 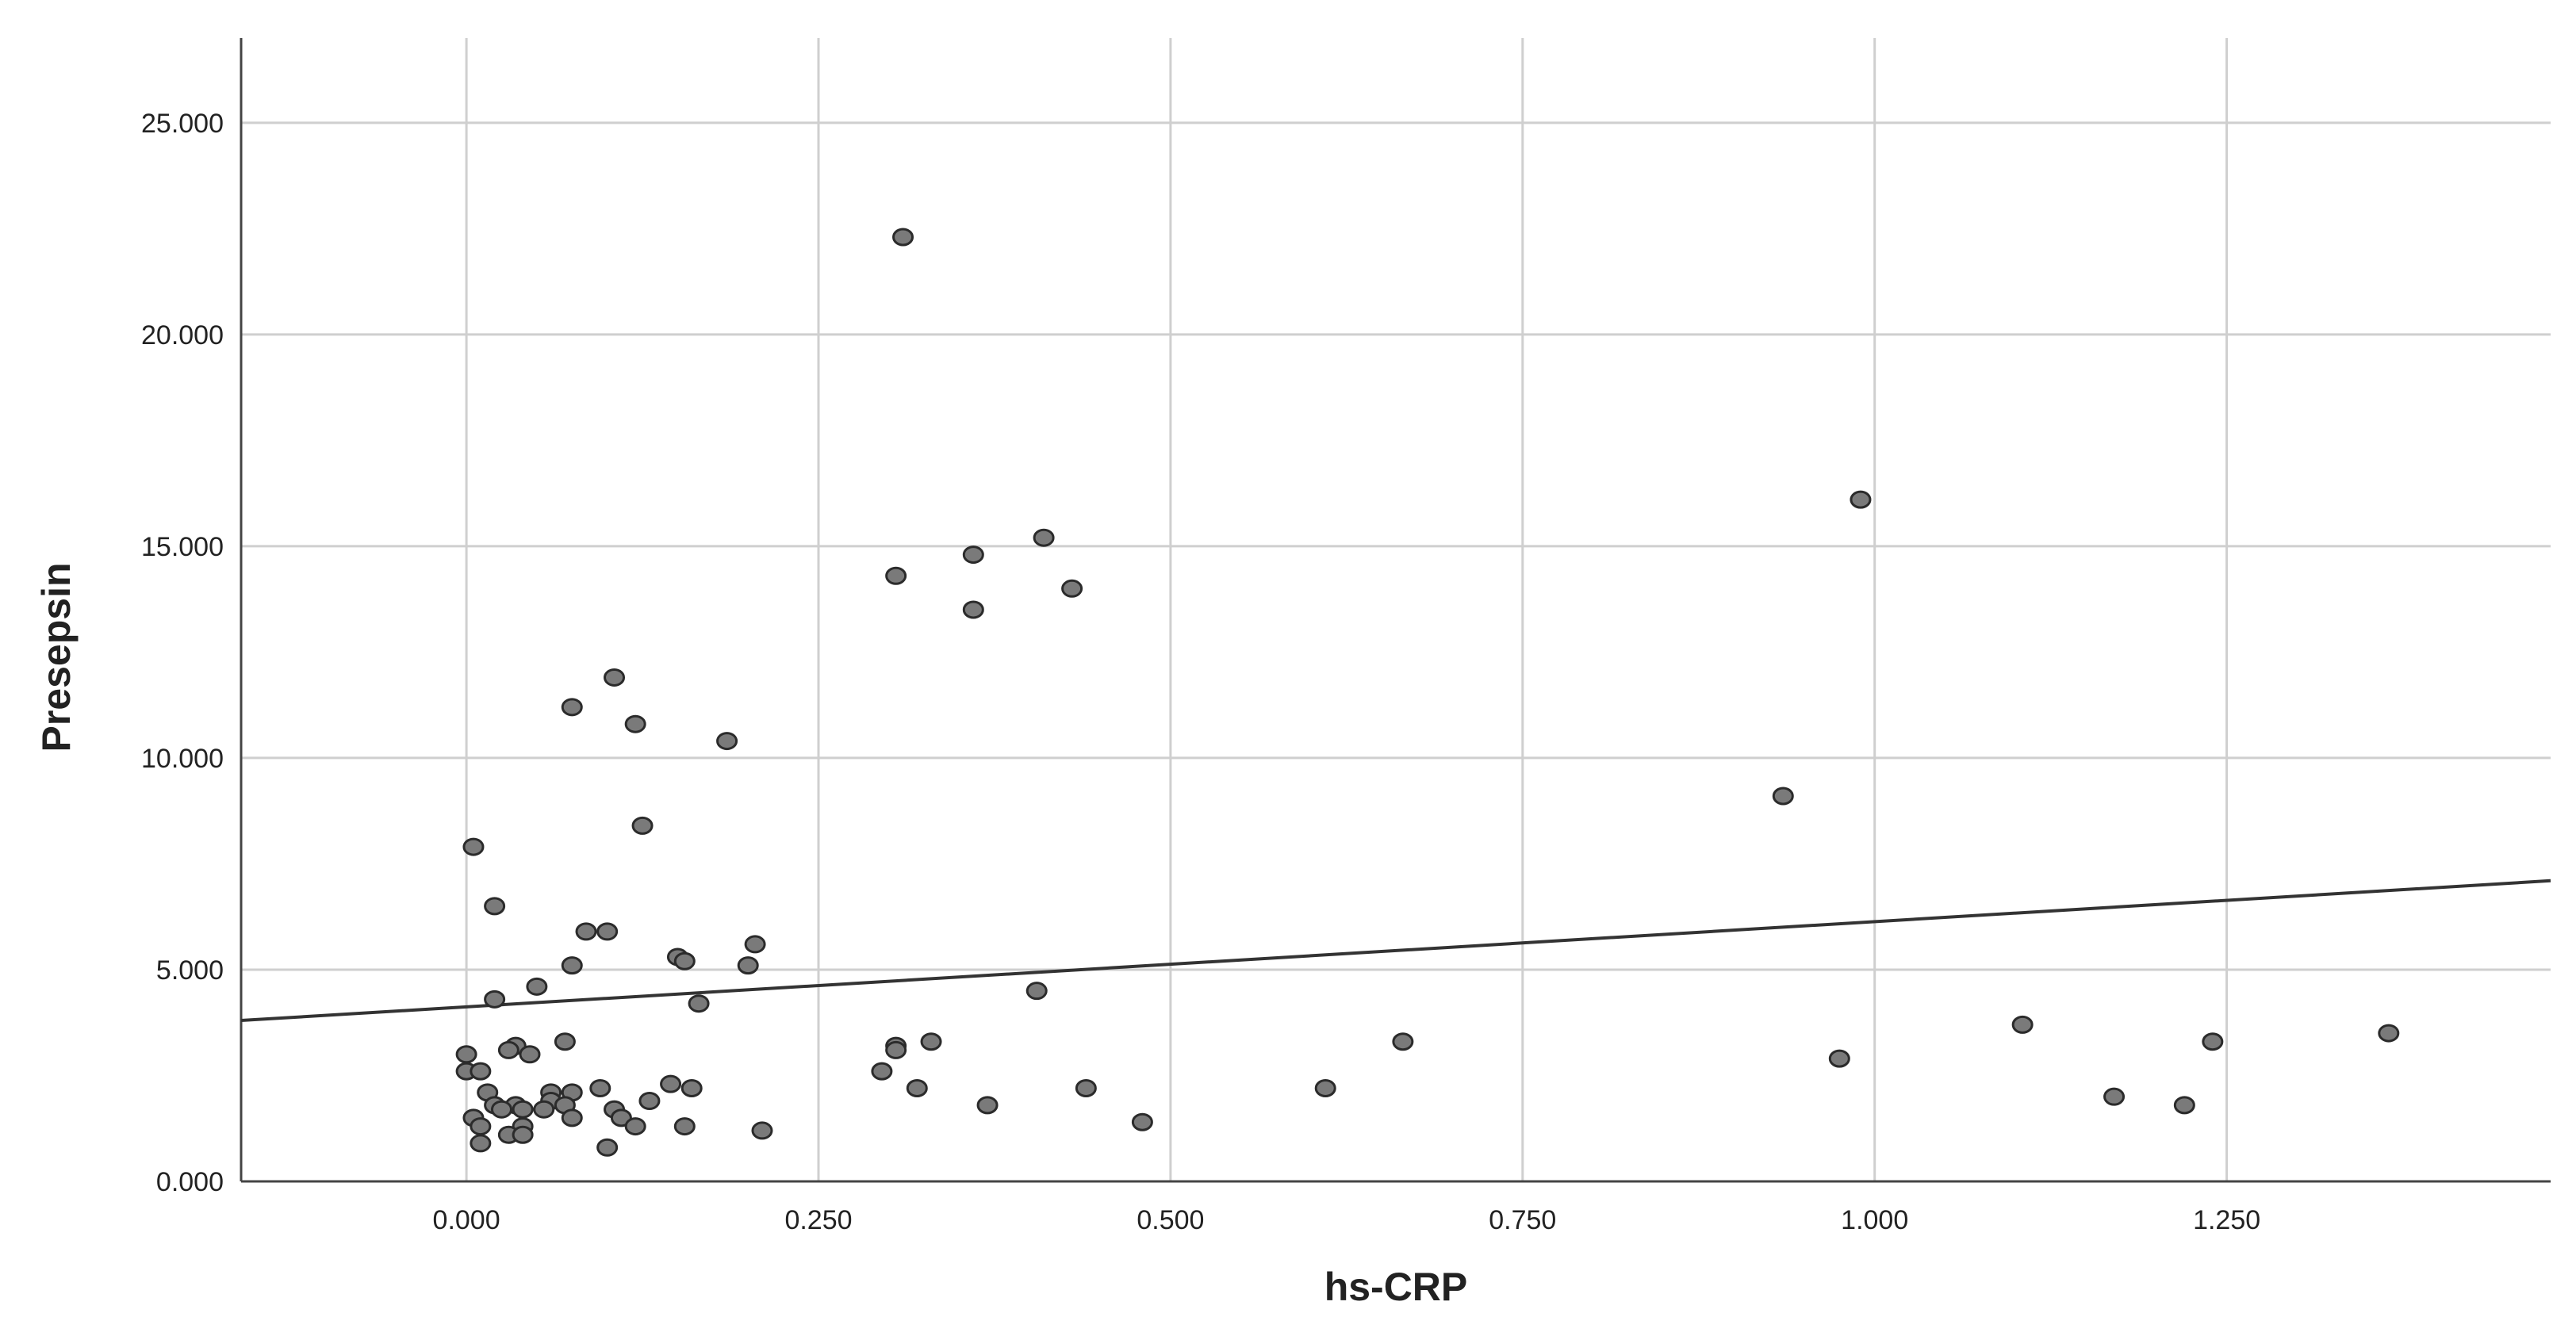 I want to click on y-tick-label: 25.000, so click(x=183, y=124).